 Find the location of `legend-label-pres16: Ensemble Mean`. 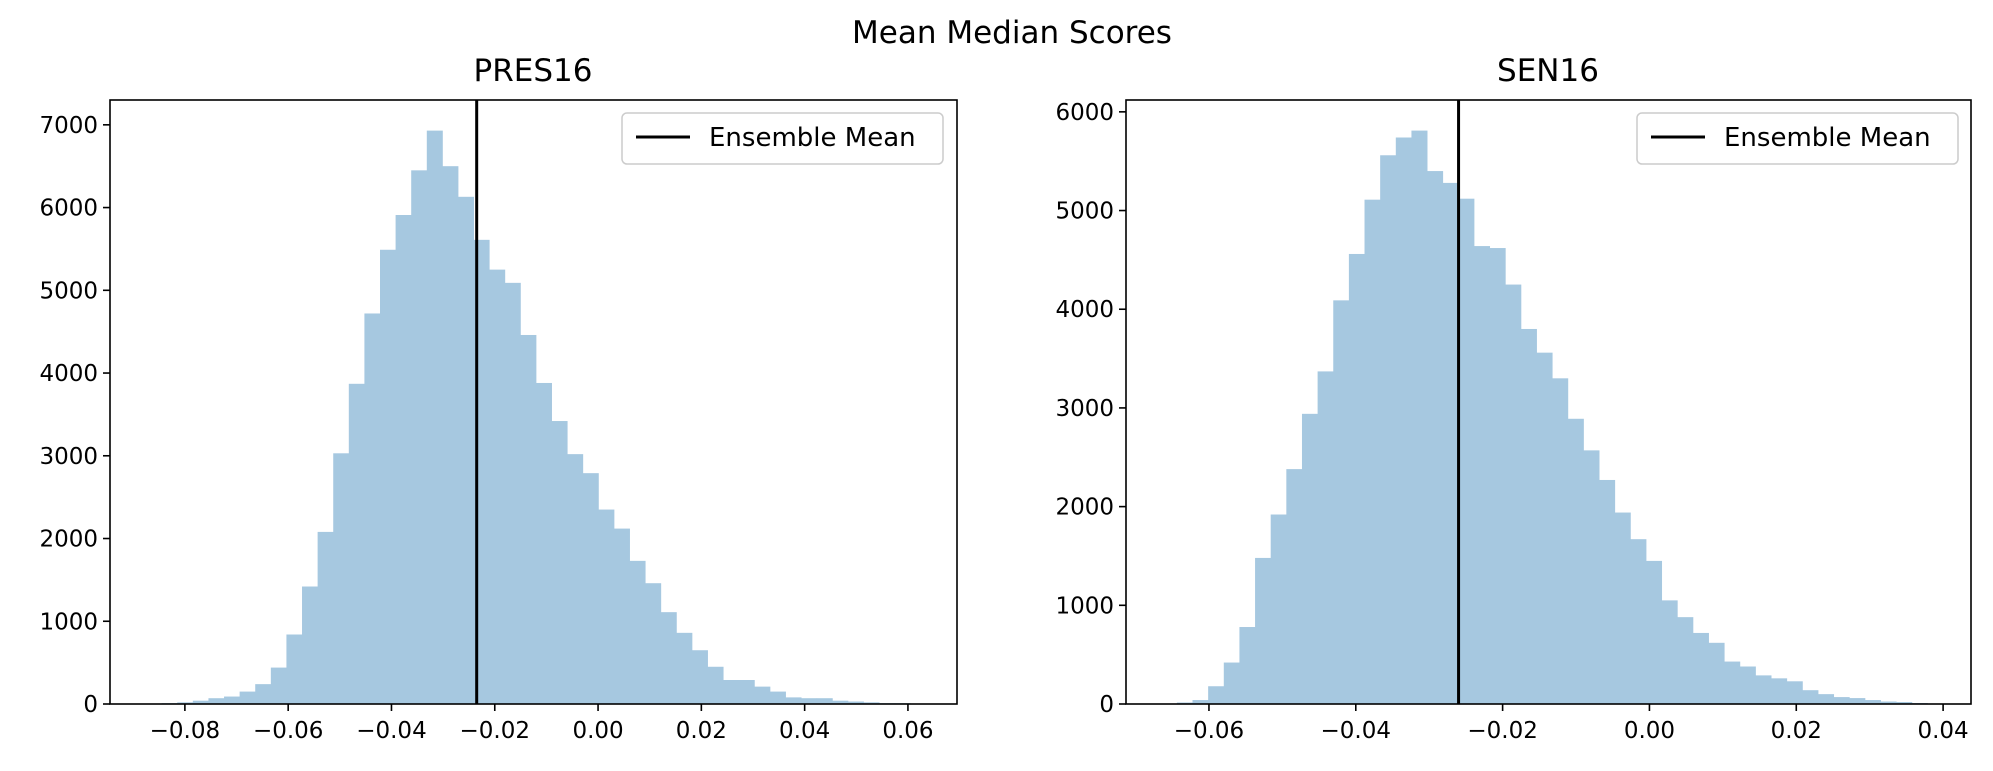

legend-label-pres16: Ensemble Mean is located at coordinates (812, 138).